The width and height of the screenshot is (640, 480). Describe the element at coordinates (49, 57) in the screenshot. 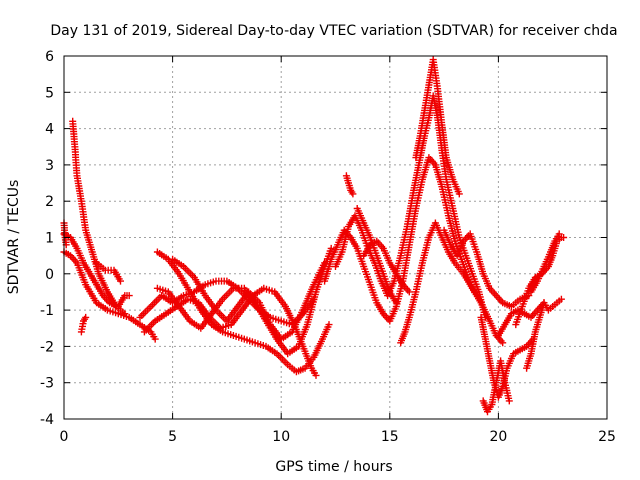

I see `y-tick-label: 6` at that location.